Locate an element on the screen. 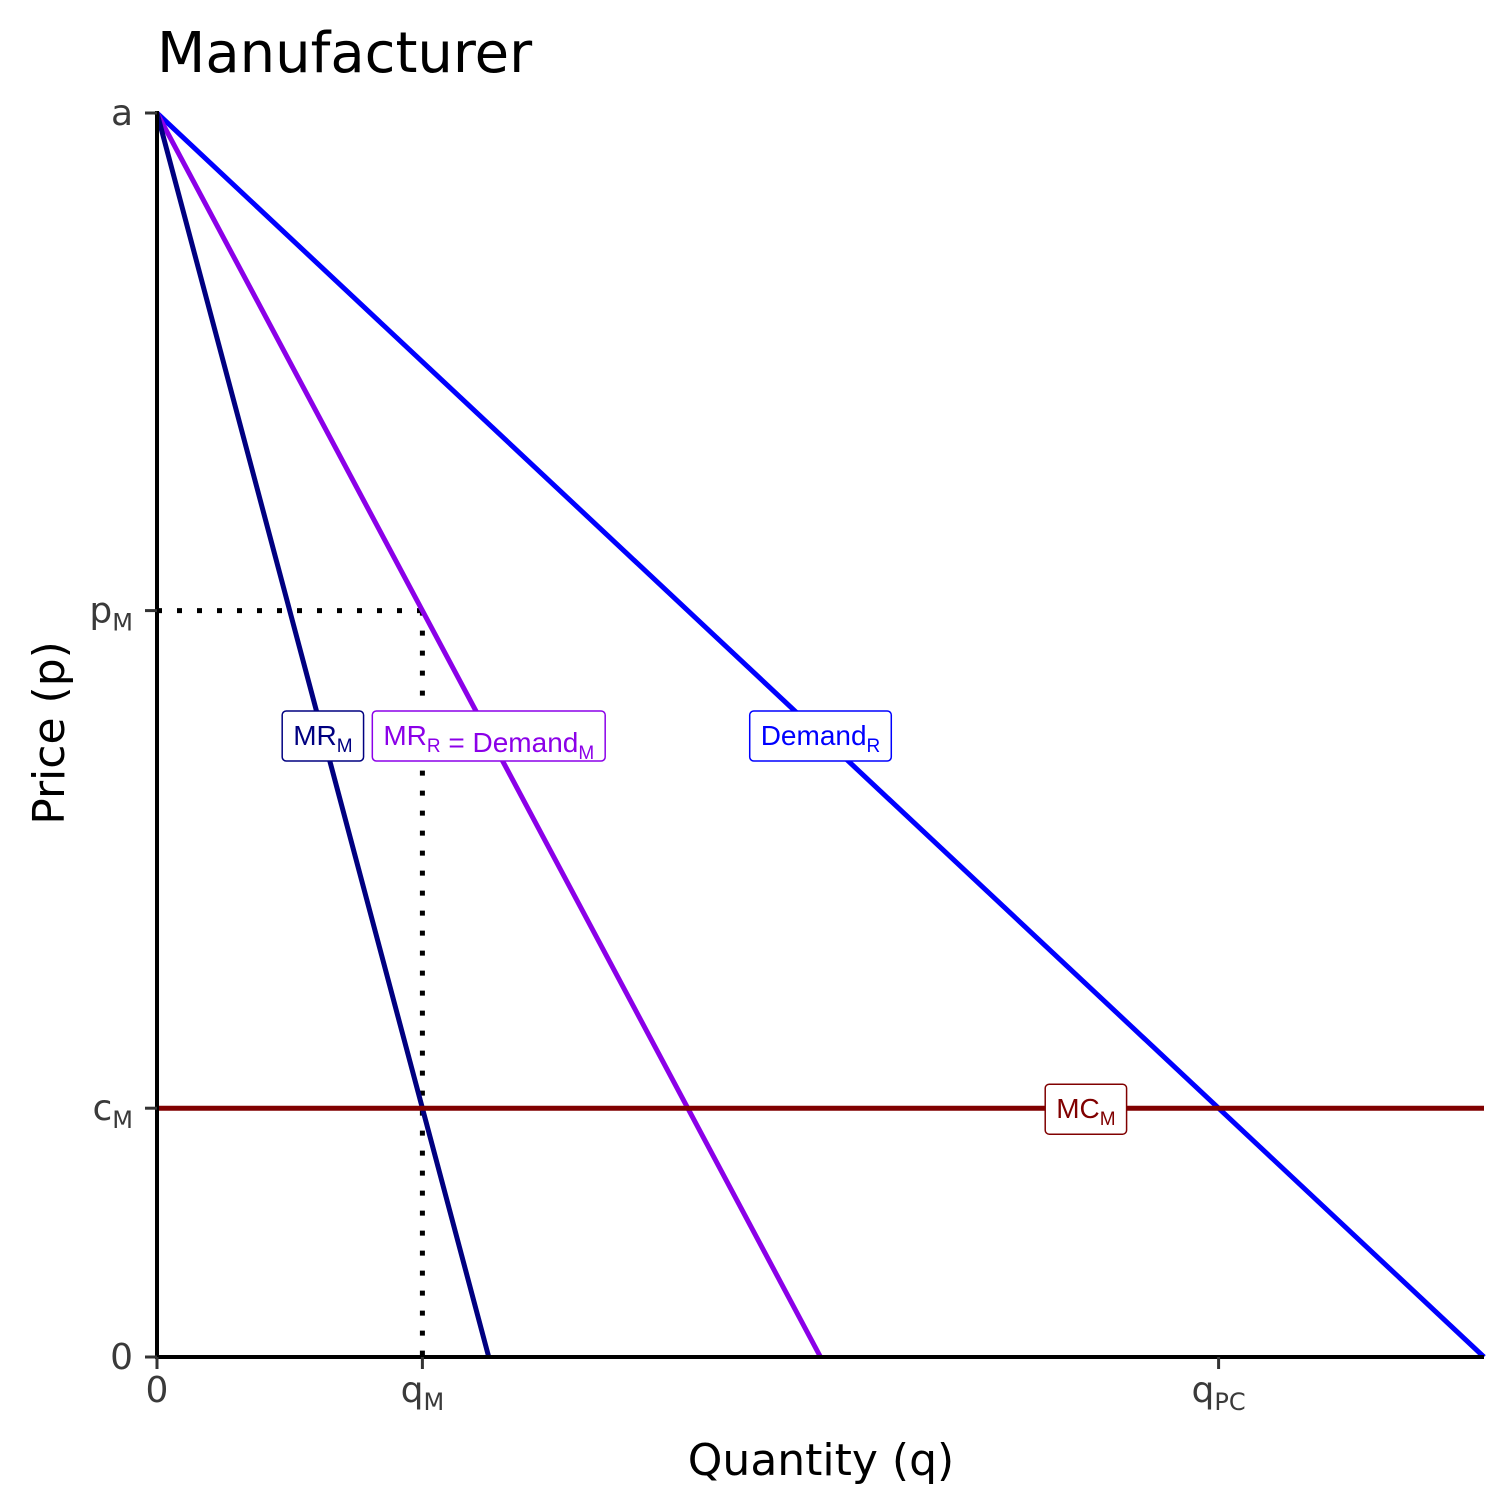 The image size is (1512, 1512). curve-label-3: MCM is located at coordinates (1086, 1109).